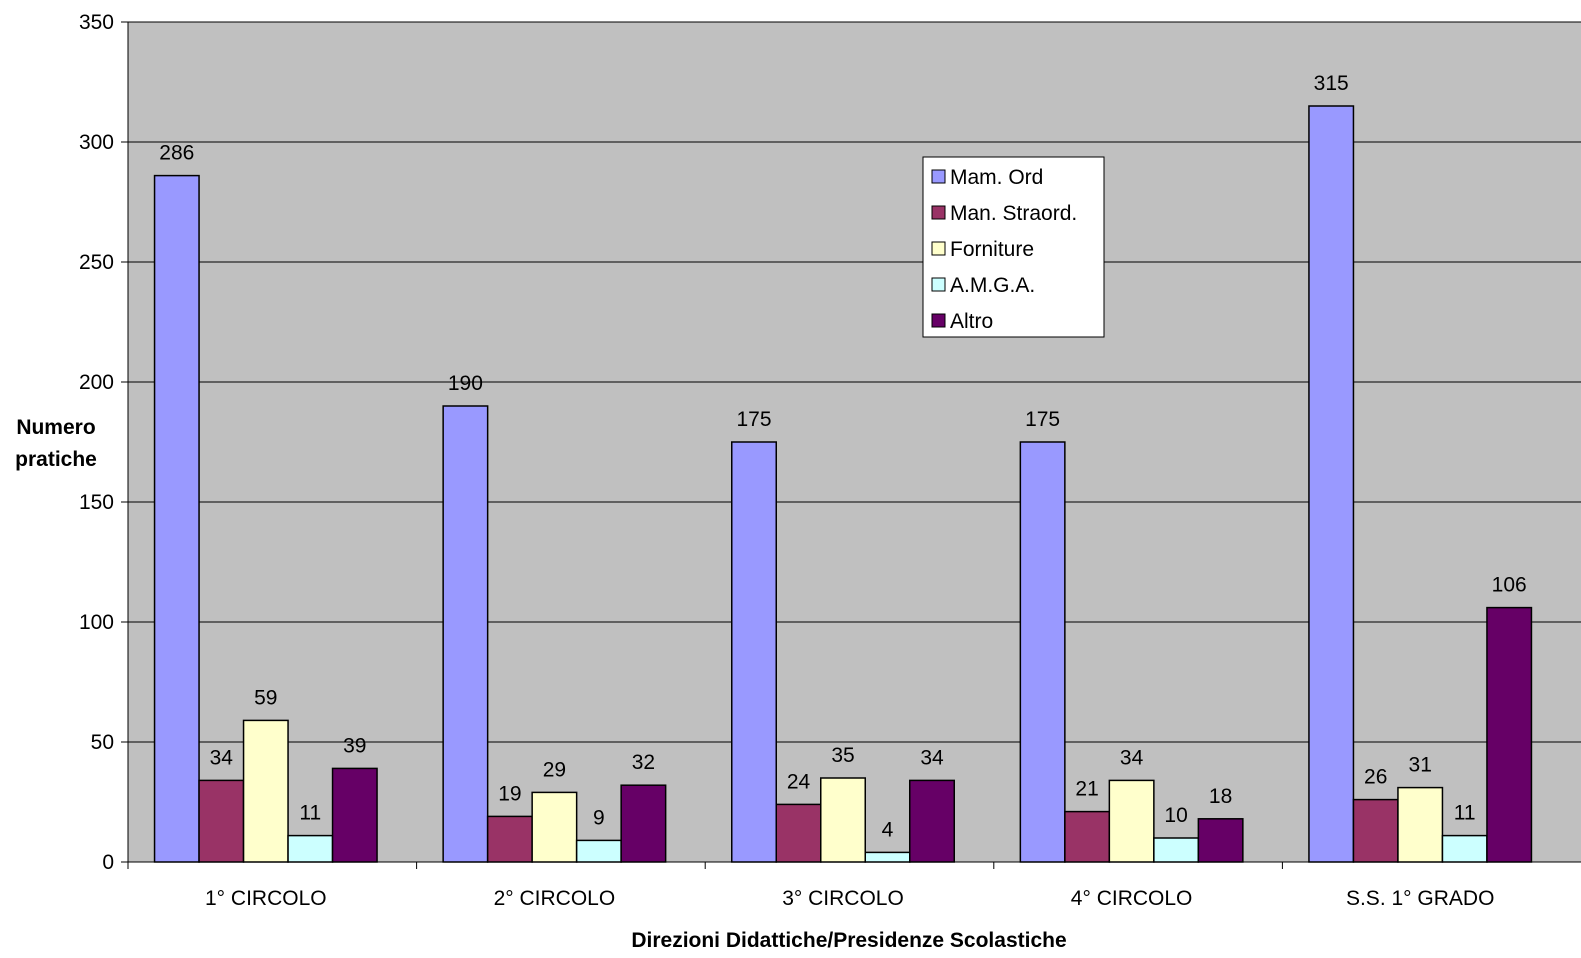 The height and width of the screenshot is (958, 1581). I want to click on x-tick-label: 3° CIRCOLO, so click(843, 898).